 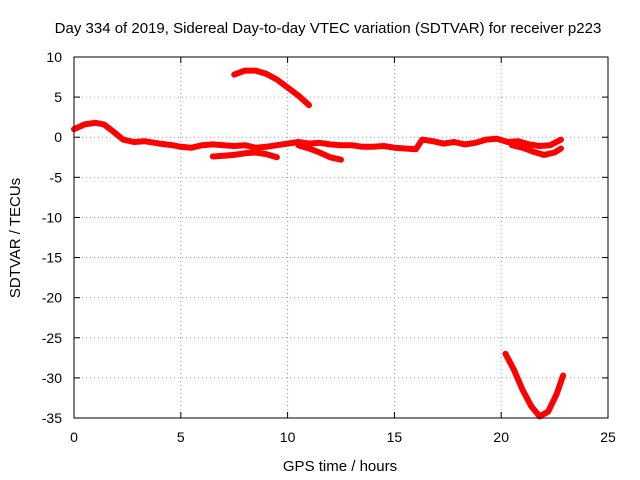 What do you see at coordinates (317, 136) in the screenshot?
I see `series-main-track` at bounding box center [317, 136].